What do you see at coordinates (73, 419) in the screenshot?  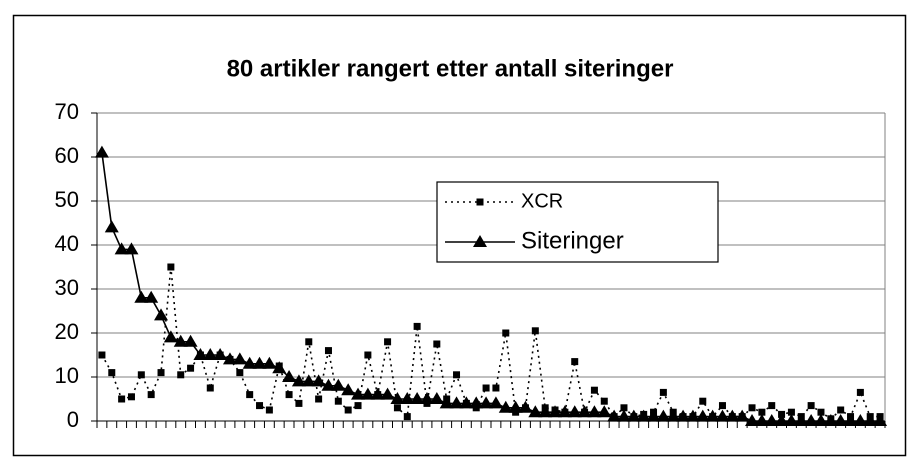 I see `y-tick-label: 0` at bounding box center [73, 419].